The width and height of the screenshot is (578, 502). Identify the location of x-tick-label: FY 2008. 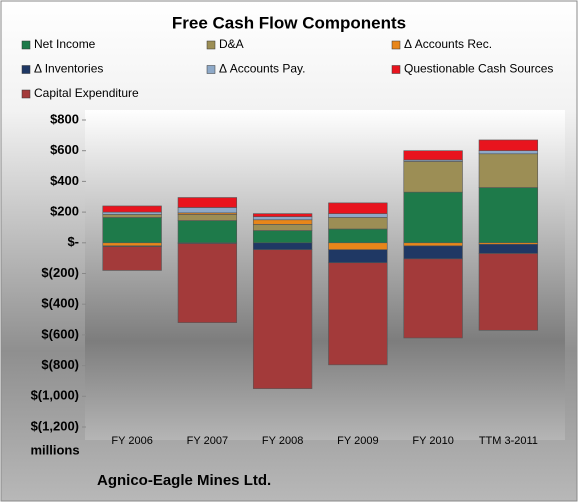
(282, 441).